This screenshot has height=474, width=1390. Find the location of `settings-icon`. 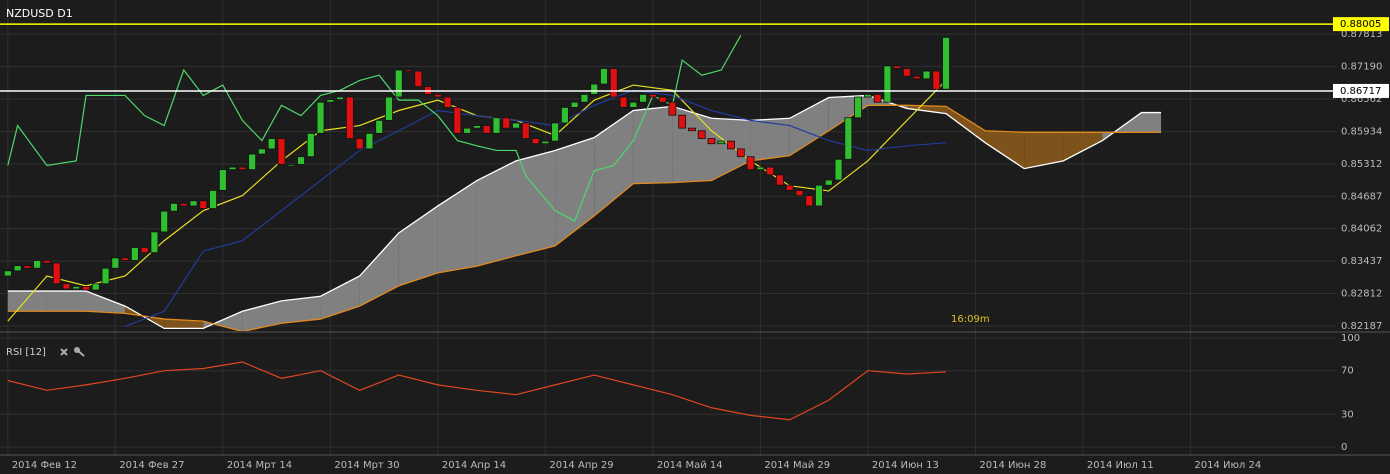

settings-icon is located at coordinates (79, 352).